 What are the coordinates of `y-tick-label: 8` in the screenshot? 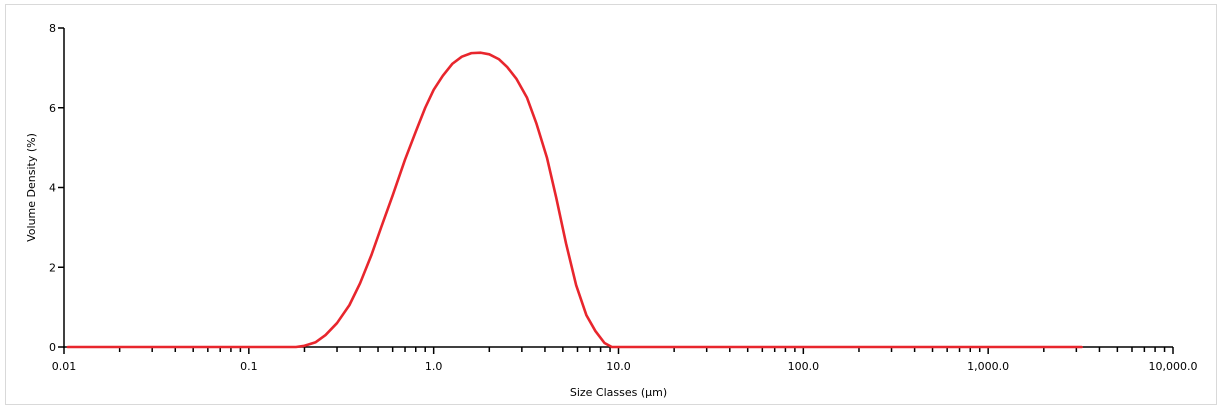 It's located at (52, 28).